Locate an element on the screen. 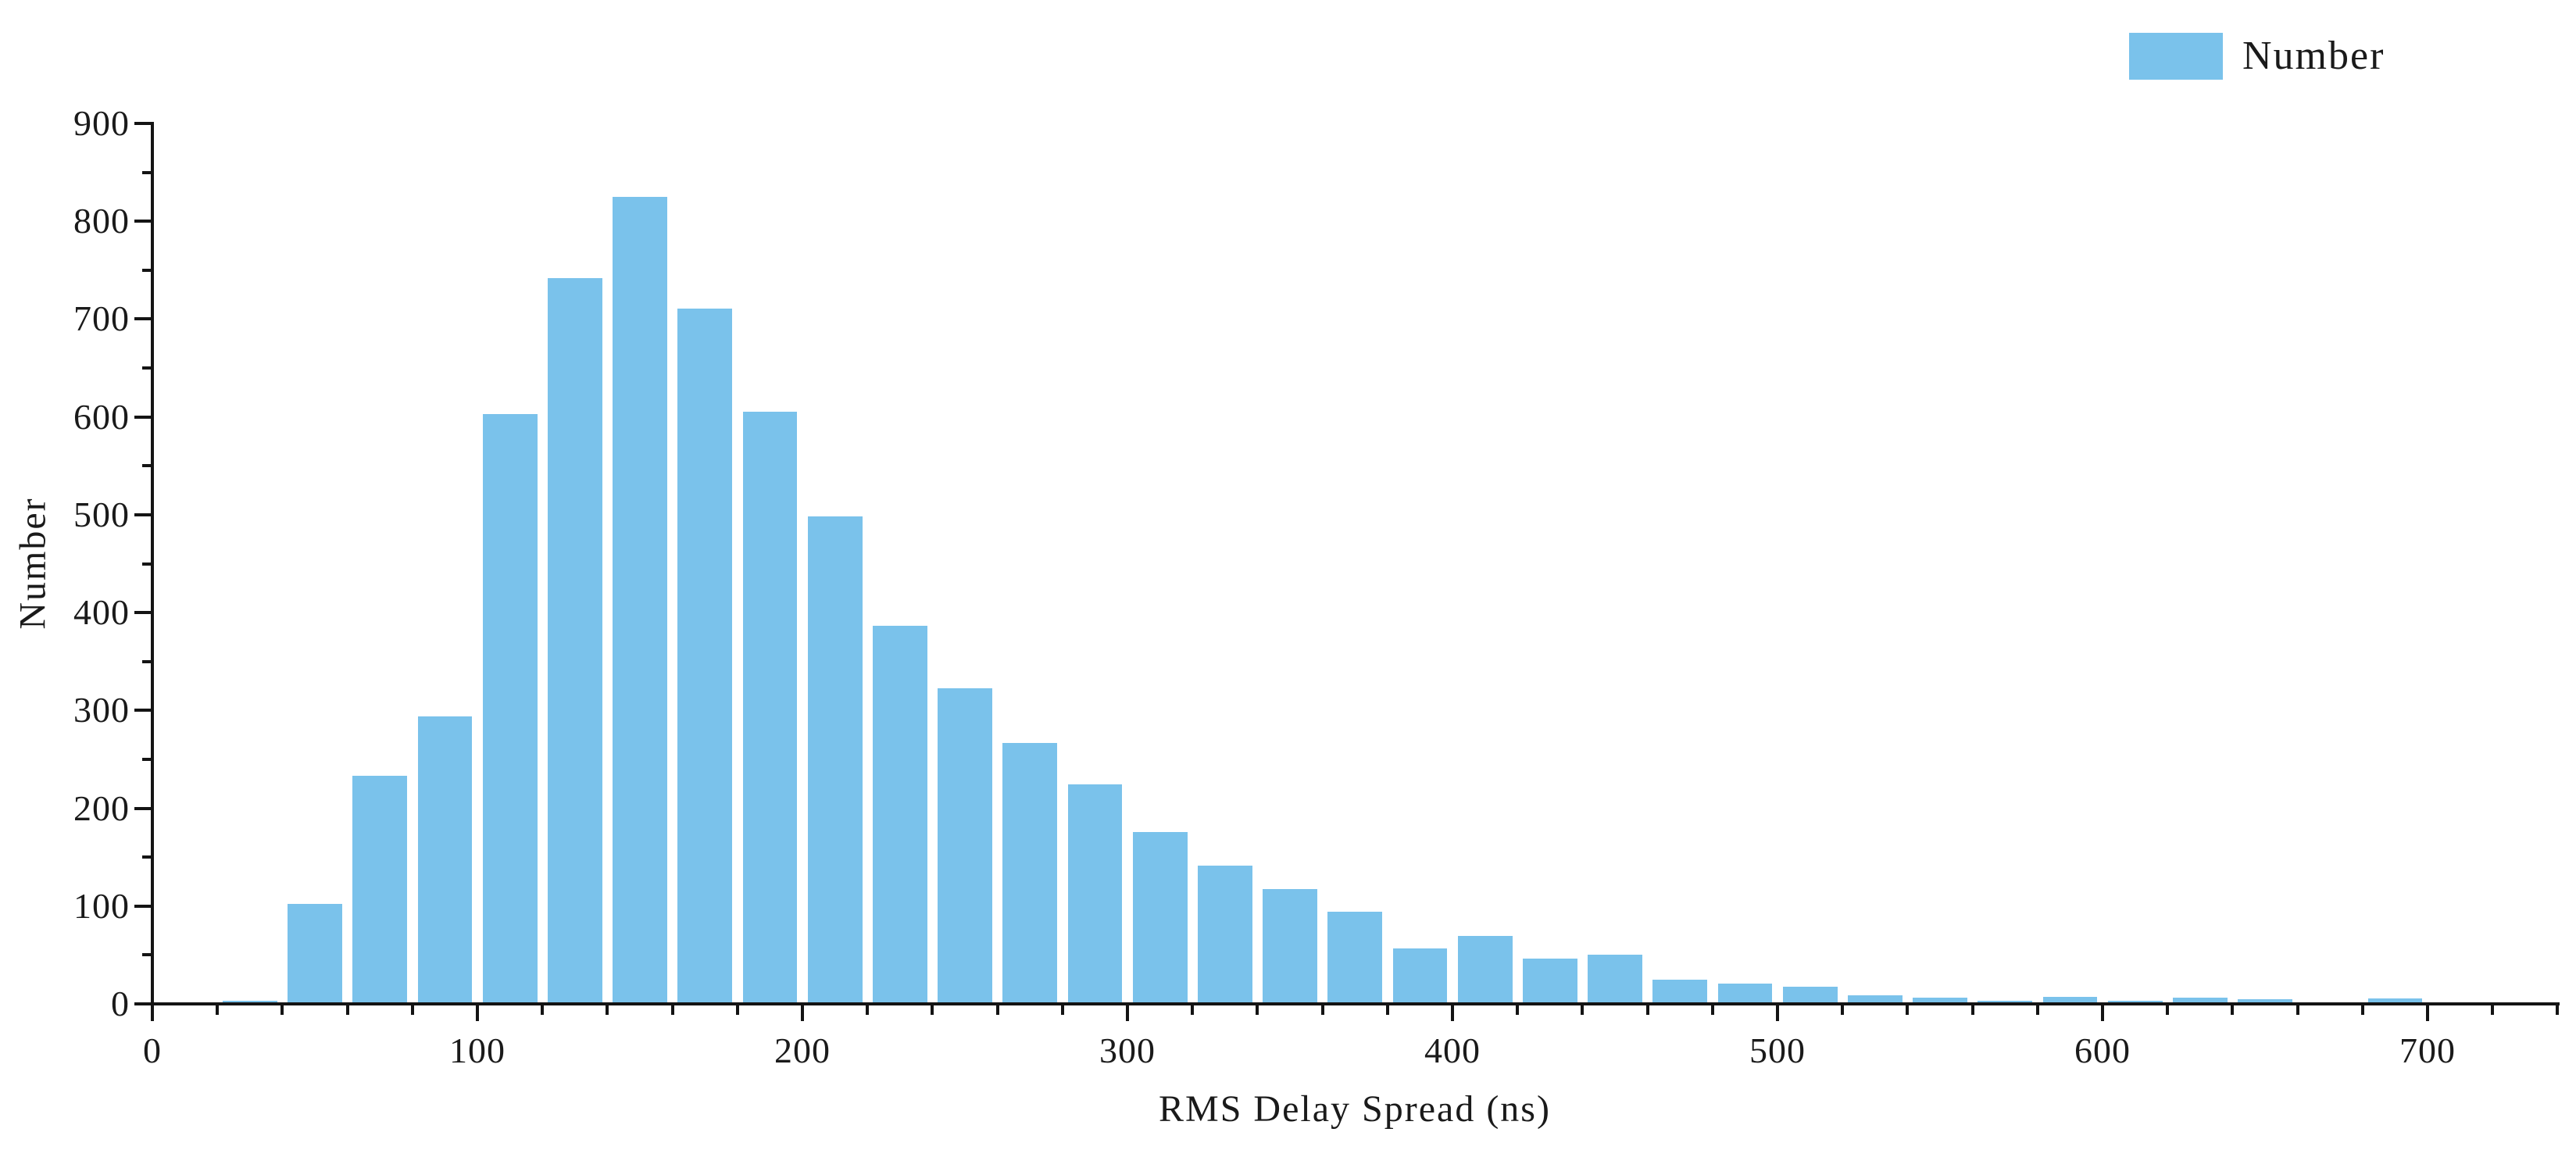  y-tick-label: 500 is located at coordinates (101, 514).